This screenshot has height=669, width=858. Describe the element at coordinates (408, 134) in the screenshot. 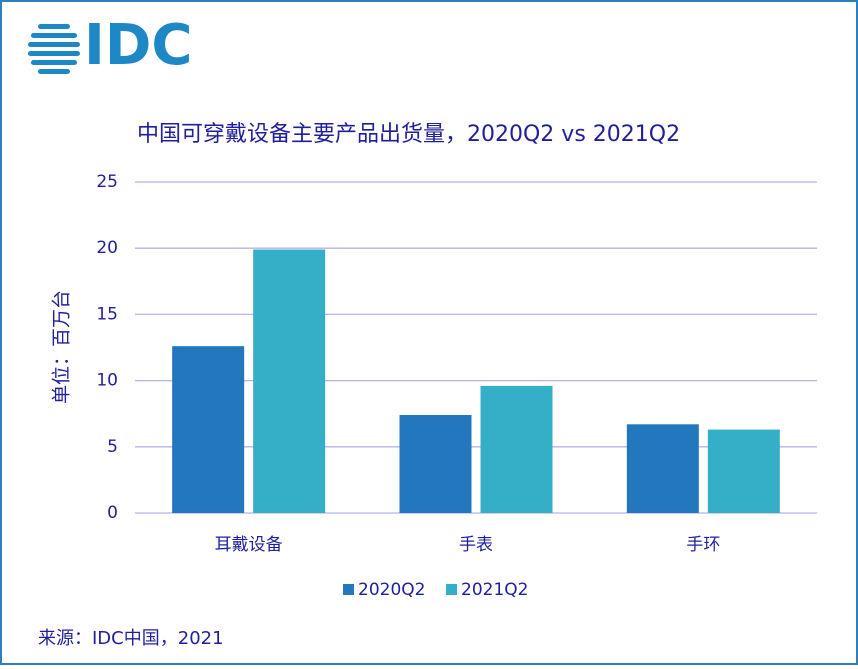

I see `chart-title: 中国可穿戴设备主要产品出货量，2020Q2 vs 2021Q2` at that location.